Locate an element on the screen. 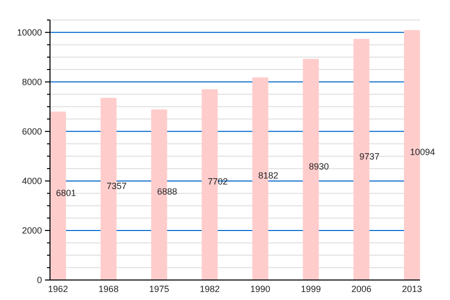 The image size is (450, 300). data-label: 6801 is located at coordinates (66, 193).